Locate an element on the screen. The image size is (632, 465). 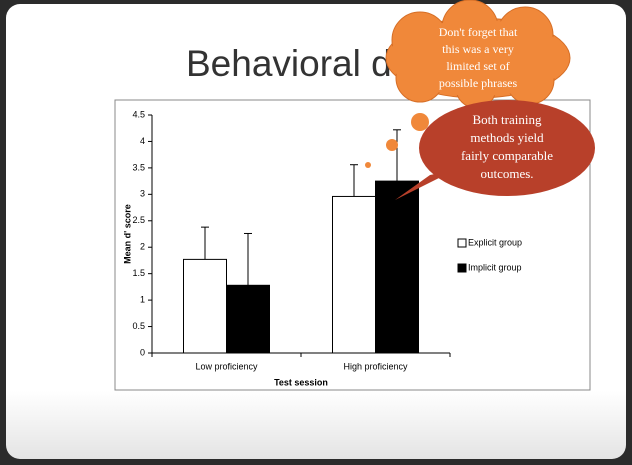
cloud-fill is located at coordinates (478, 58).